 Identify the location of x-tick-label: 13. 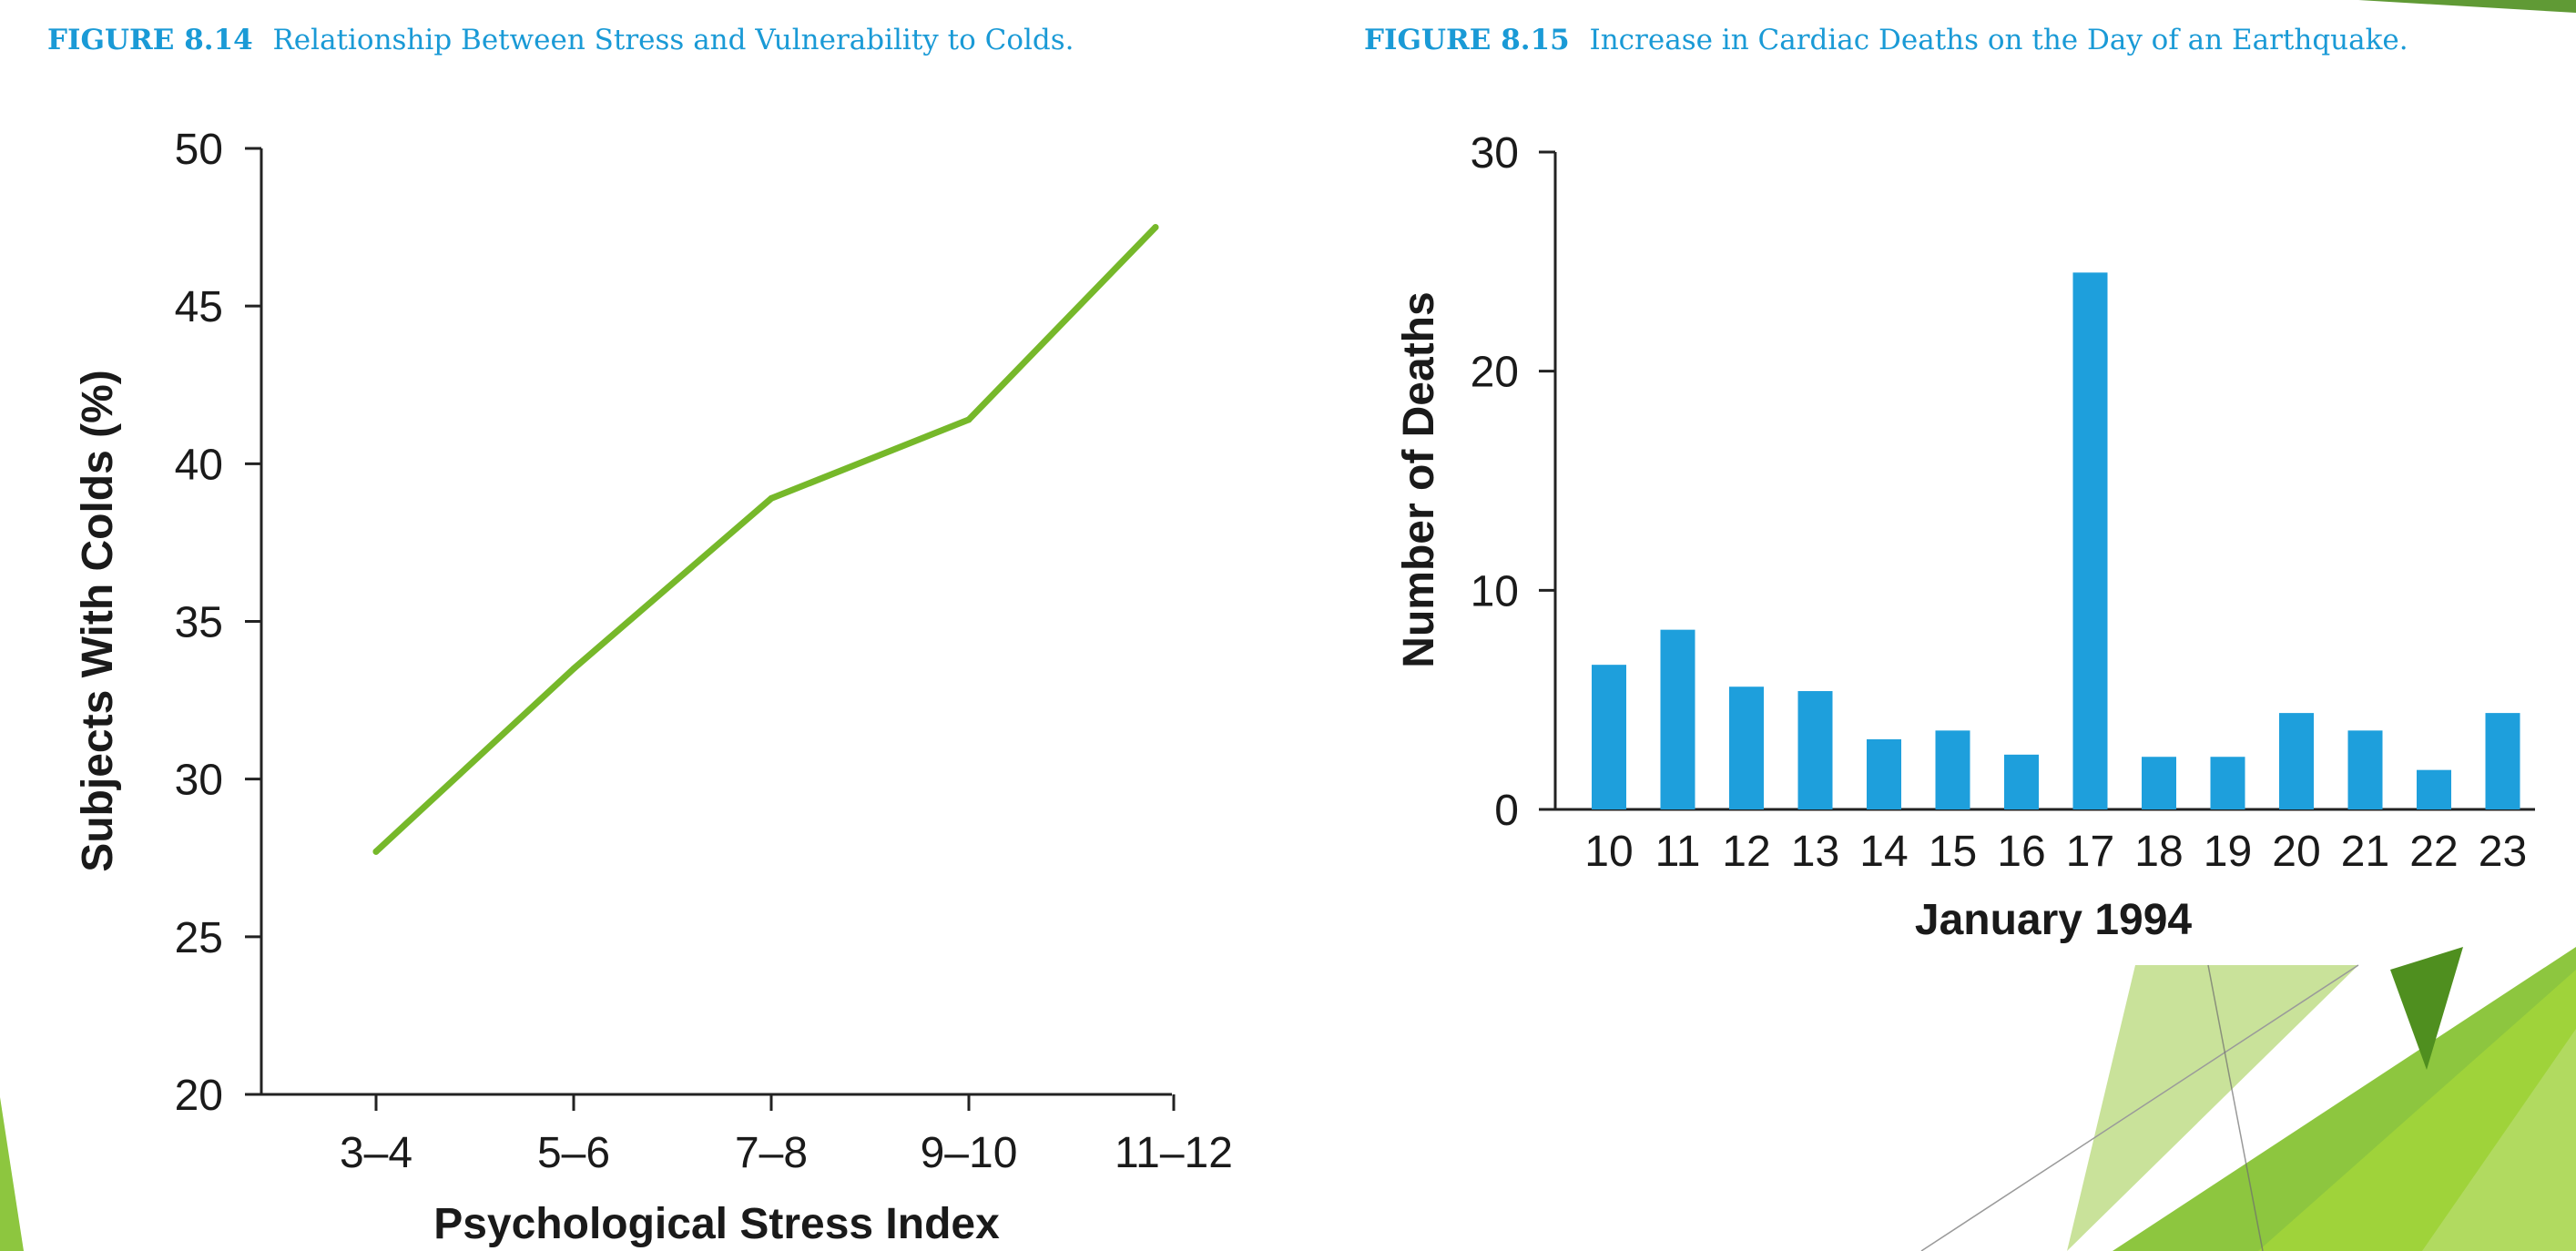
(1815, 852).